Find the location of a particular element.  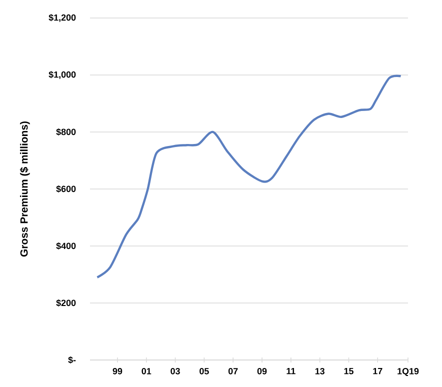

x-tick-label: 15 is located at coordinates (349, 371).